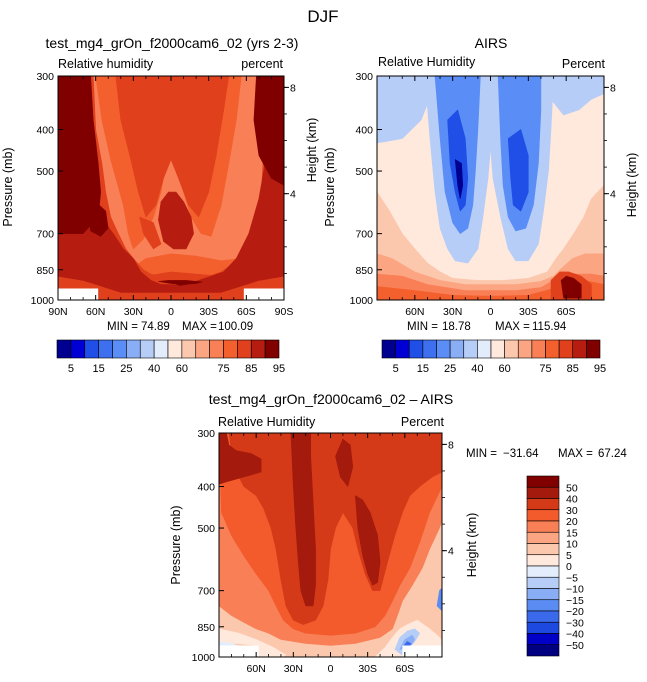  I want to click on x-tick-label: 30N, so click(133, 312).